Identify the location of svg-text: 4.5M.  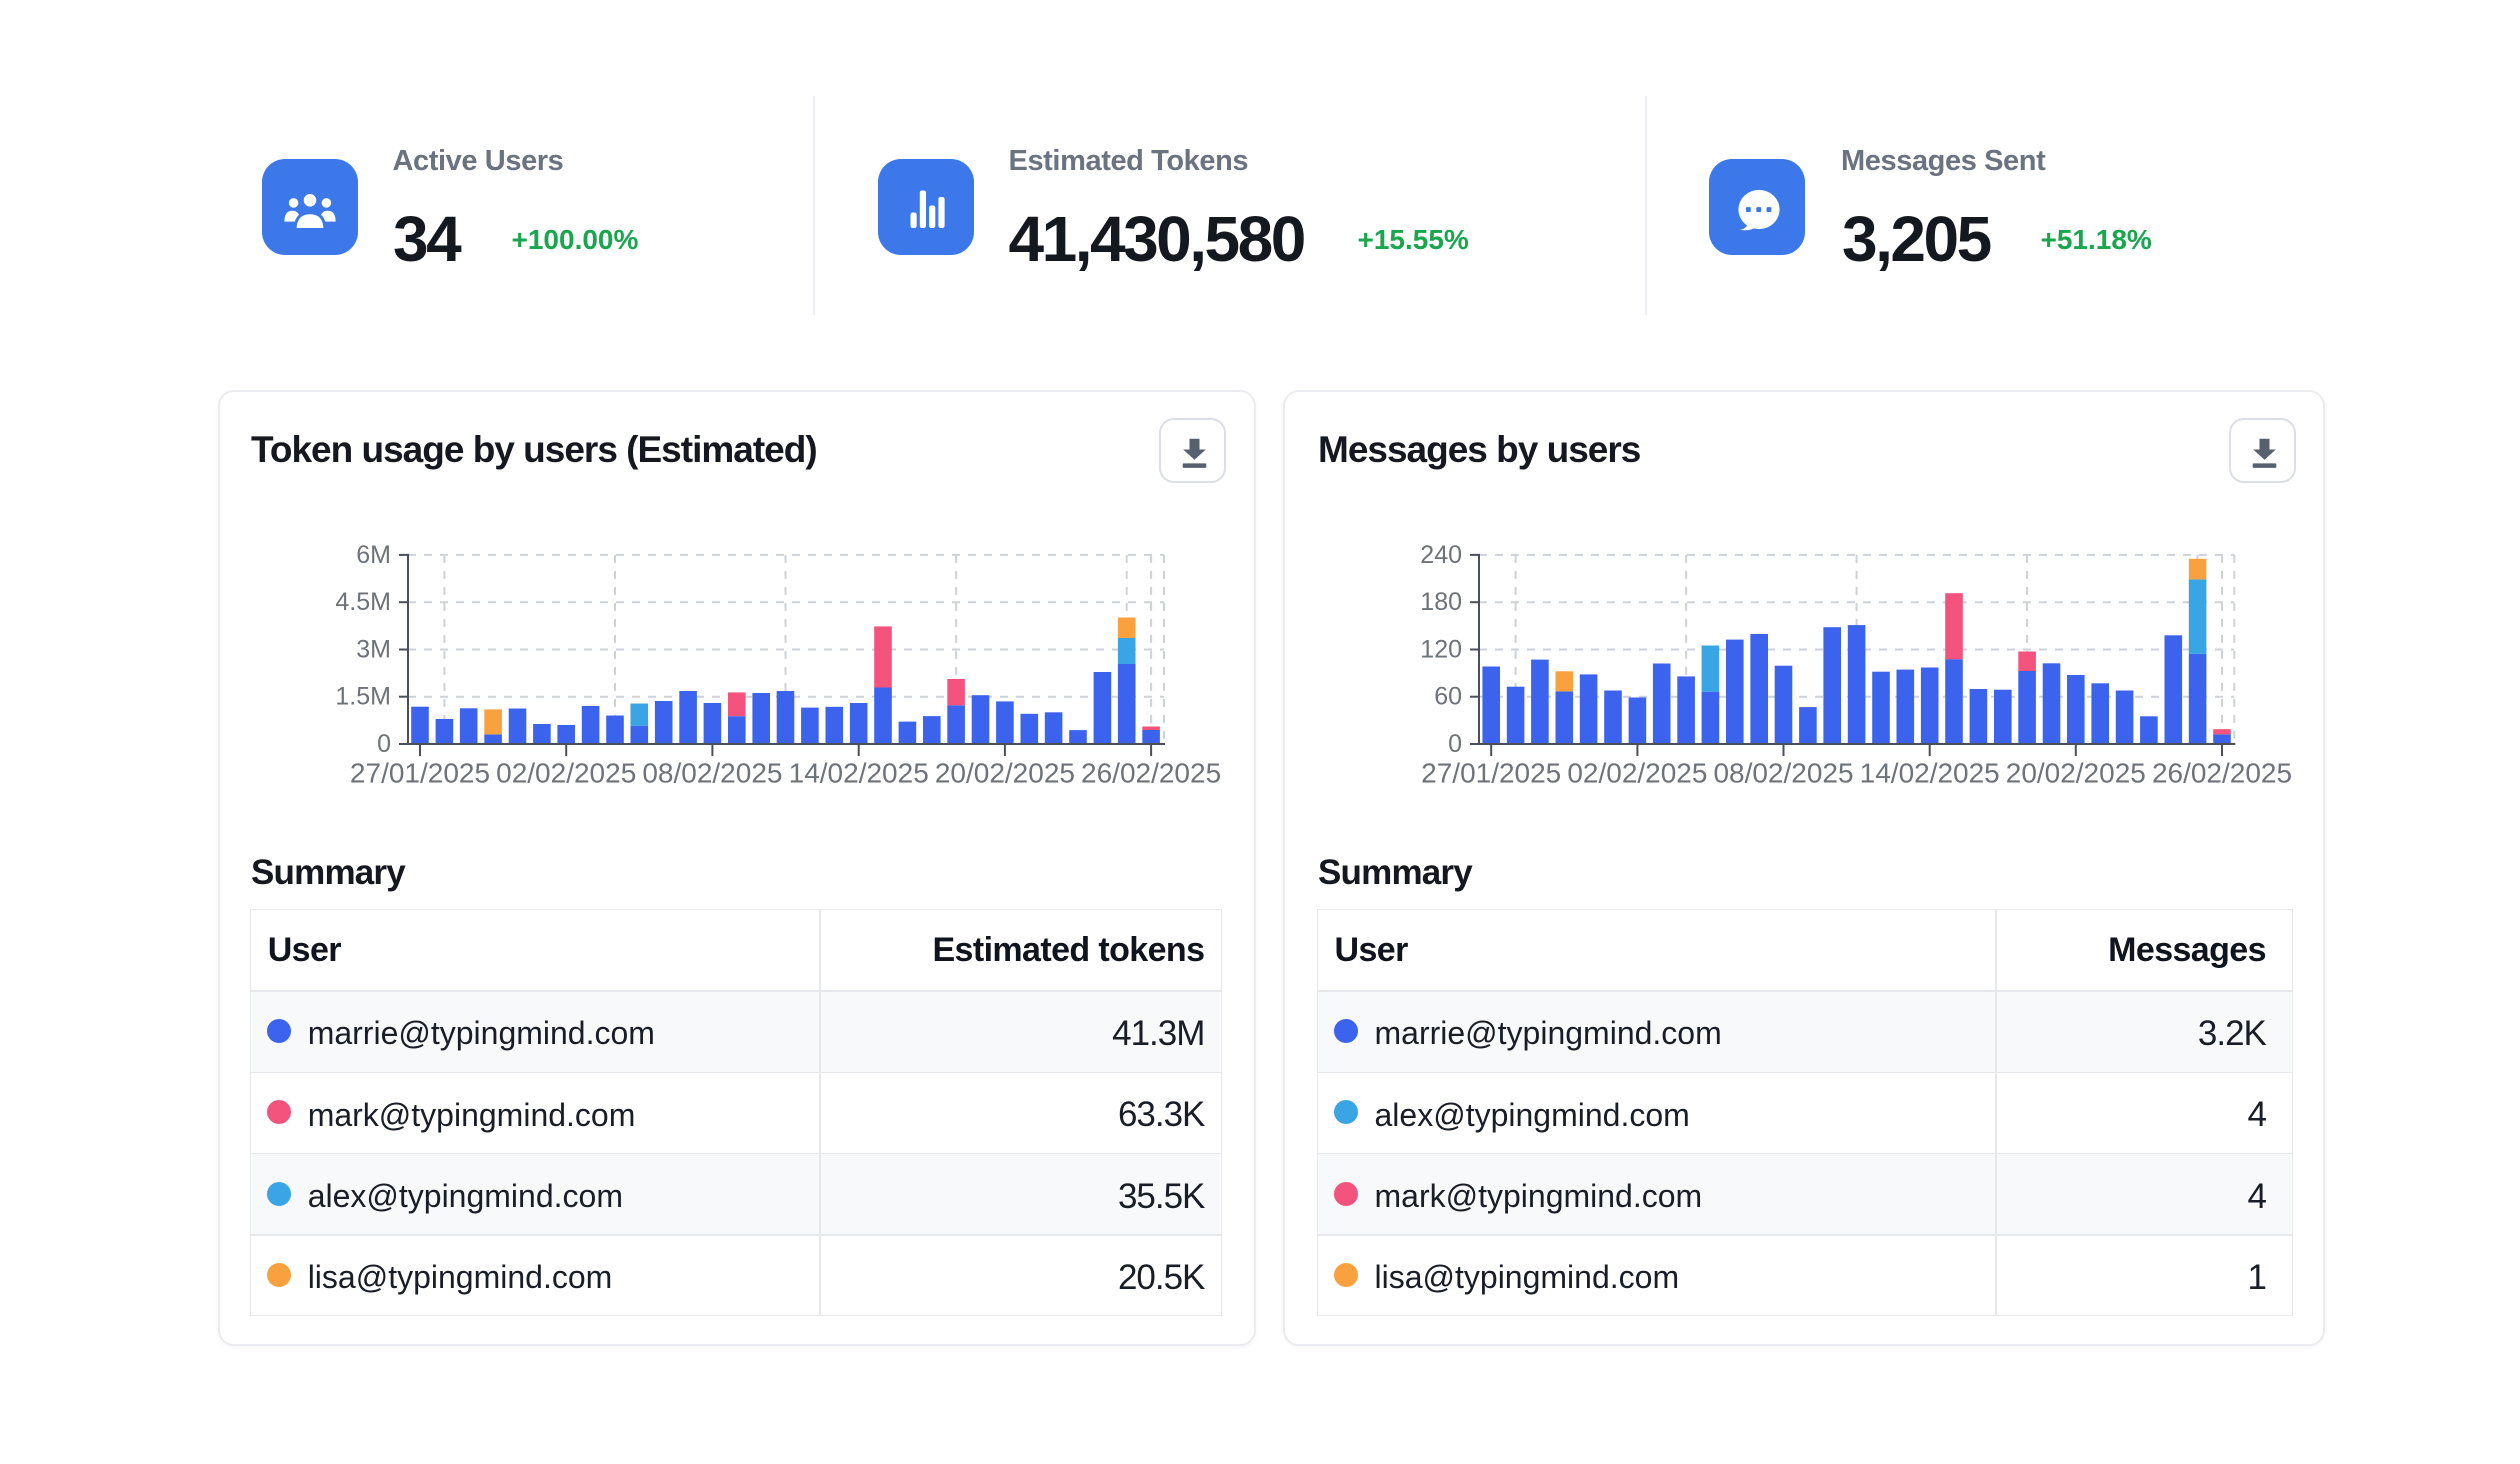
(363, 602).